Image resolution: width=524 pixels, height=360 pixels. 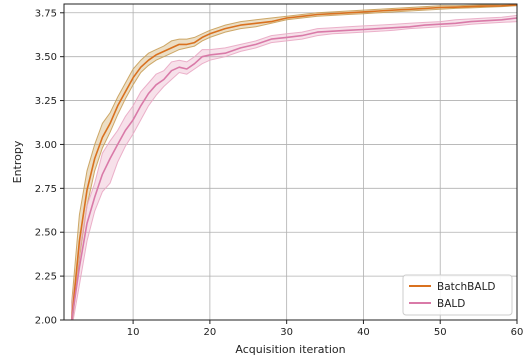 What do you see at coordinates (286, 332) in the screenshot?
I see `x-tick-label: 30` at bounding box center [286, 332].